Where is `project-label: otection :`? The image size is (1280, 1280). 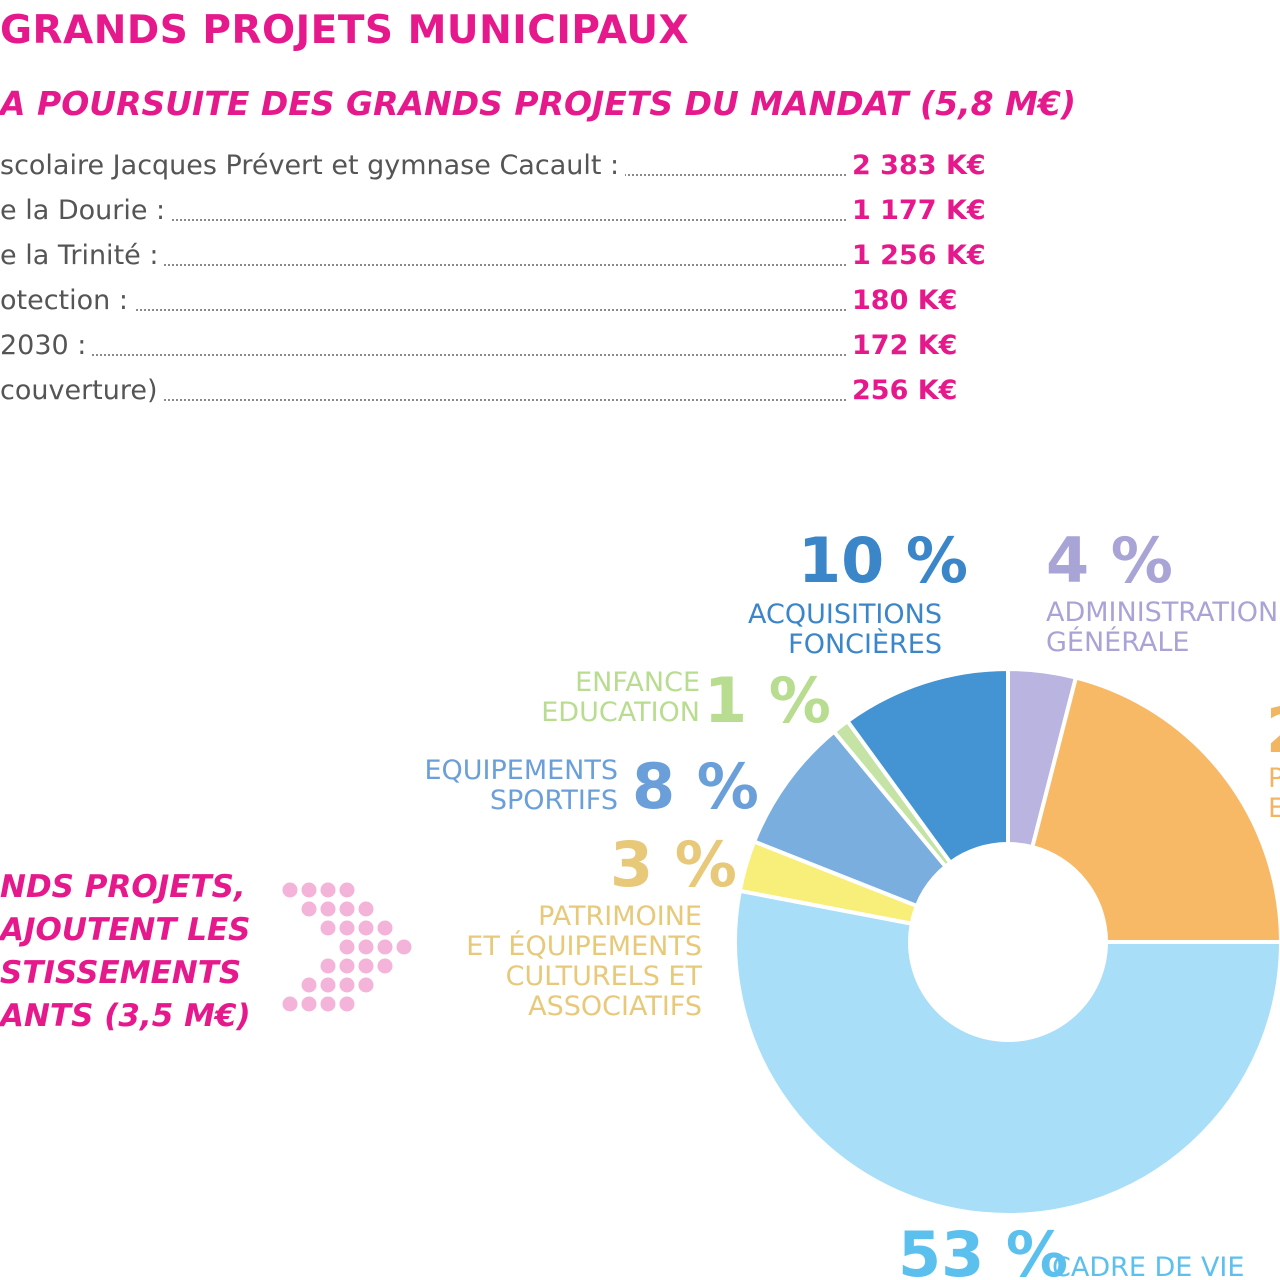
project-label: otection : is located at coordinates (67, 300).